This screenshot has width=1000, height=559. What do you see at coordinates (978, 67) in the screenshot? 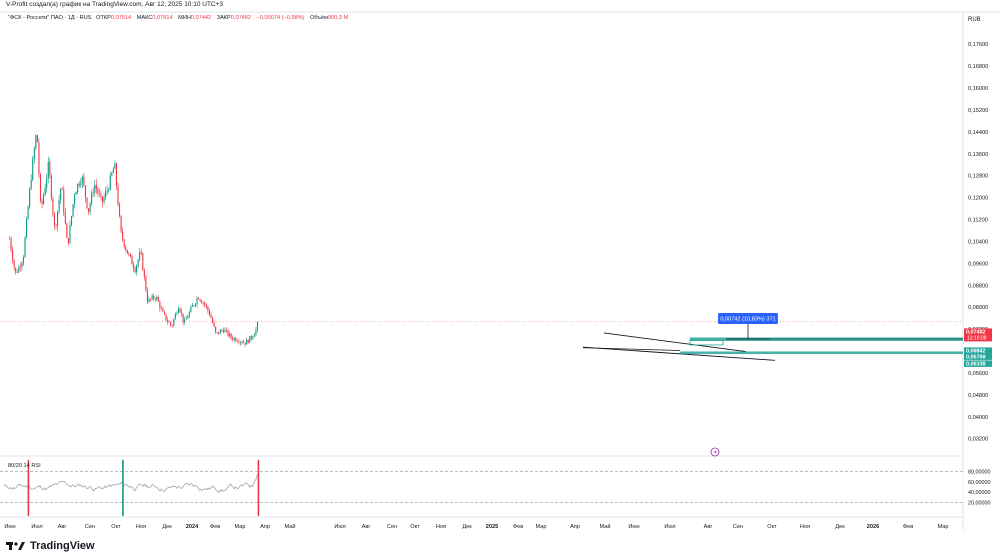
I see `y-tick-label: 0,16800` at bounding box center [978, 67].